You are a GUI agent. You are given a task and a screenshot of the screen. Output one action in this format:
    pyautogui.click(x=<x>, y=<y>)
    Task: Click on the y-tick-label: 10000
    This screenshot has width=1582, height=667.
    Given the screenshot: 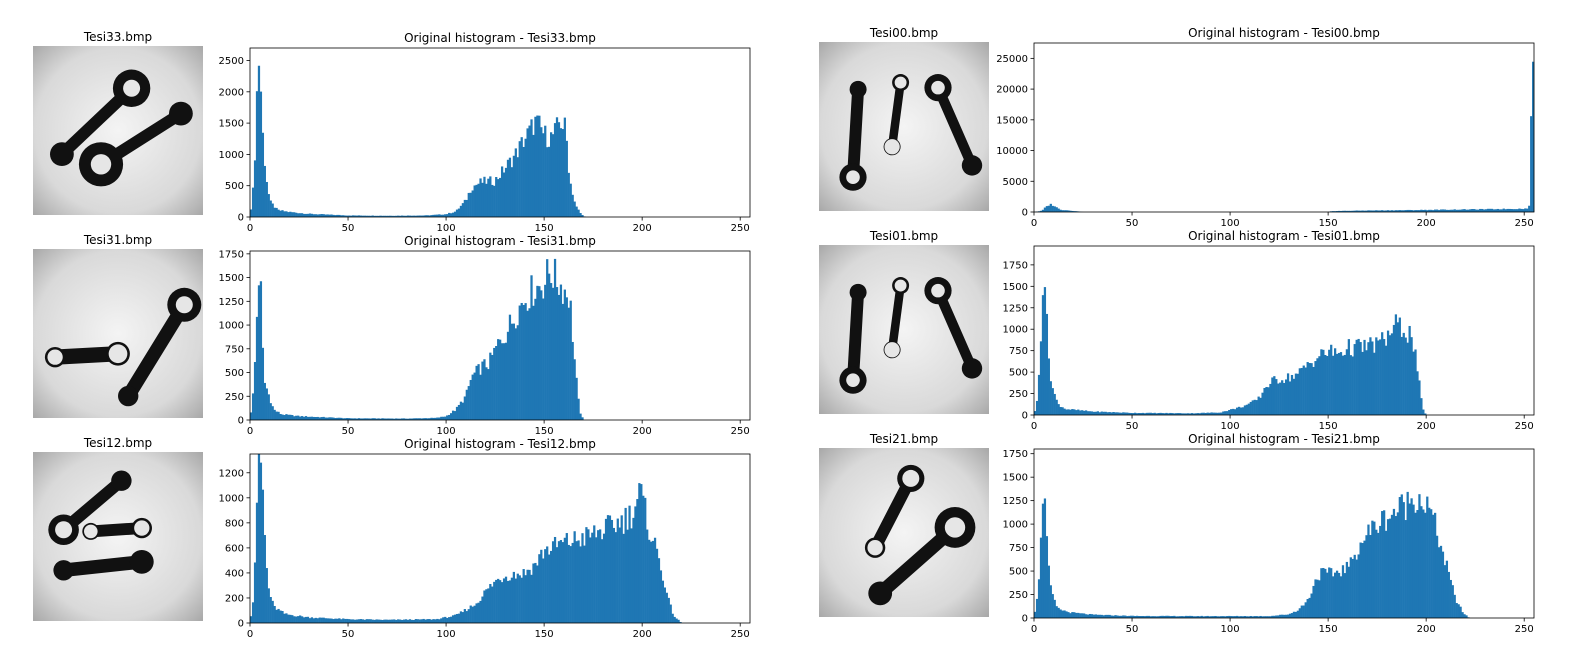 What is the action you would take?
    pyautogui.click(x=1012, y=151)
    